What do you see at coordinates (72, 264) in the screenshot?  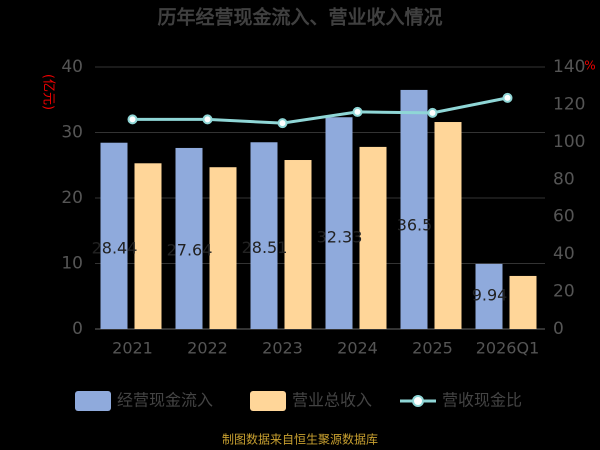 I see `y-tick-label: 10` at bounding box center [72, 264].